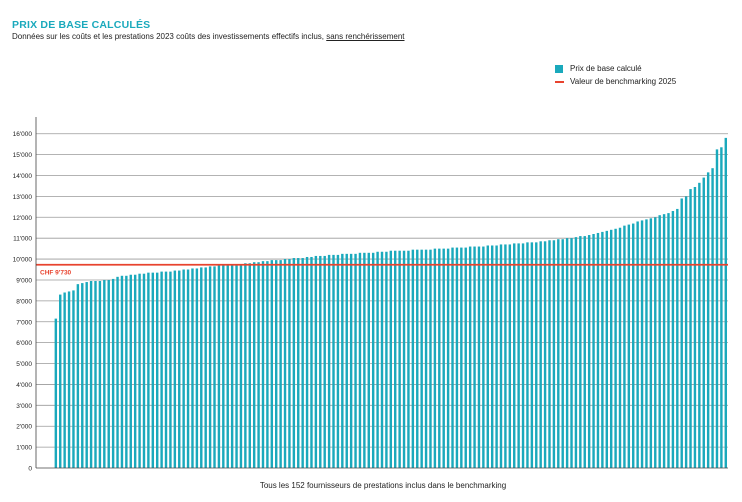 This screenshot has height=502, width=742. I want to click on y-tick-label: 6'000, so click(24, 343).